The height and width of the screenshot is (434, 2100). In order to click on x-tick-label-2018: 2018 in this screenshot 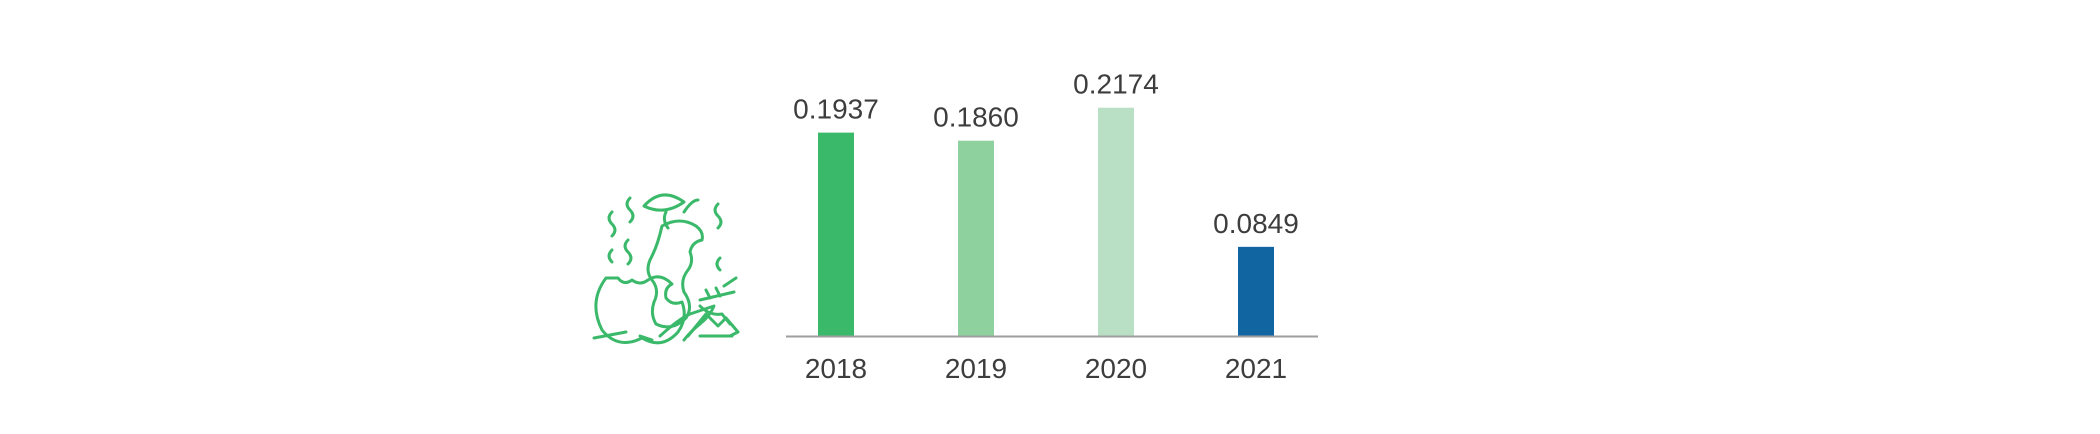, I will do `click(836, 368)`.